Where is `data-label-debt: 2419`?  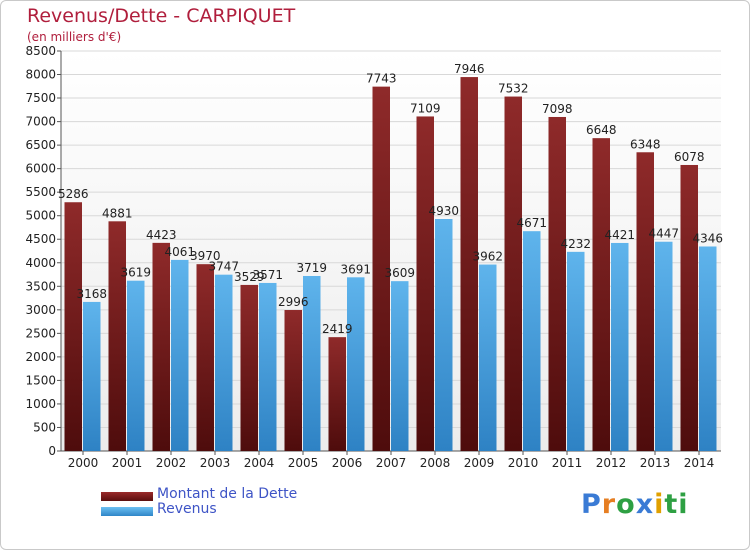
data-label-debt: 2419 is located at coordinates (337, 329).